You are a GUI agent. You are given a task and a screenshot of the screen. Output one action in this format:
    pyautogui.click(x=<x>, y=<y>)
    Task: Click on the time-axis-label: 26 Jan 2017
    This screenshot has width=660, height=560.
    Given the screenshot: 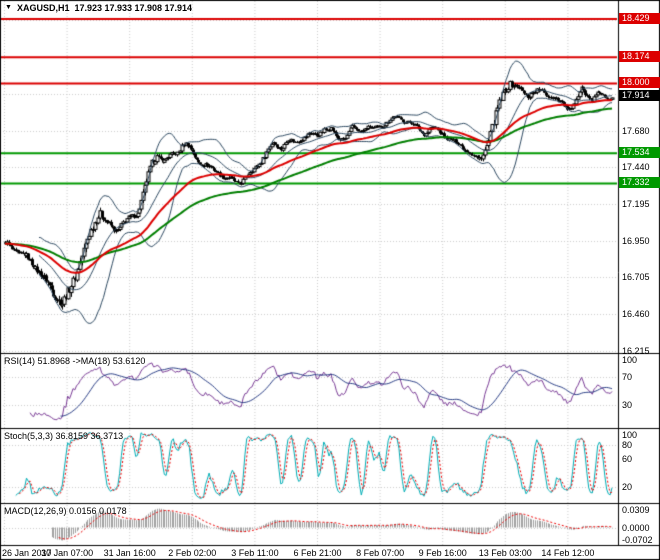 What is the action you would take?
    pyautogui.click(x=27, y=553)
    